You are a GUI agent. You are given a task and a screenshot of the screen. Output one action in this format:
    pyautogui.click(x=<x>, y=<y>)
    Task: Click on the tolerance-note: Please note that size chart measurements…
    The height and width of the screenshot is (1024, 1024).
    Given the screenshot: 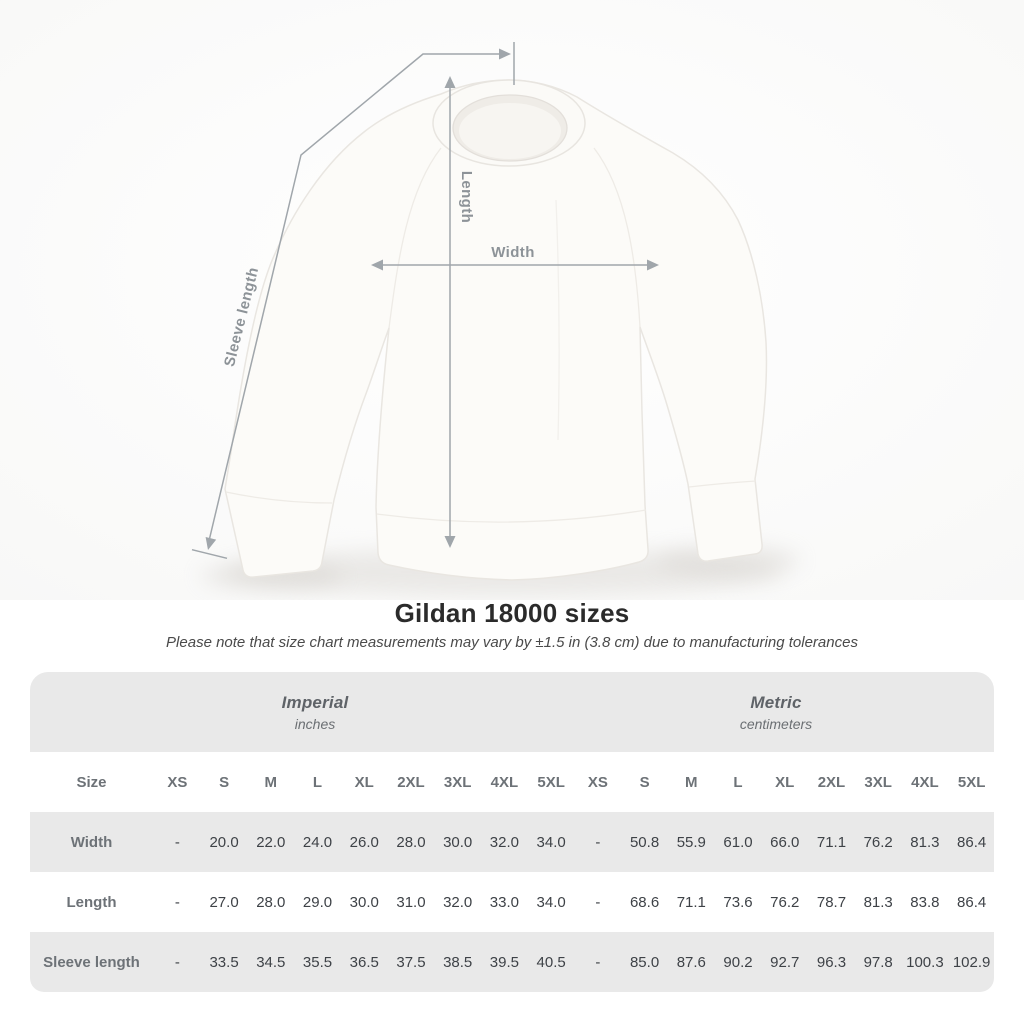 What is the action you would take?
    pyautogui.click(x=512, y=642)
    